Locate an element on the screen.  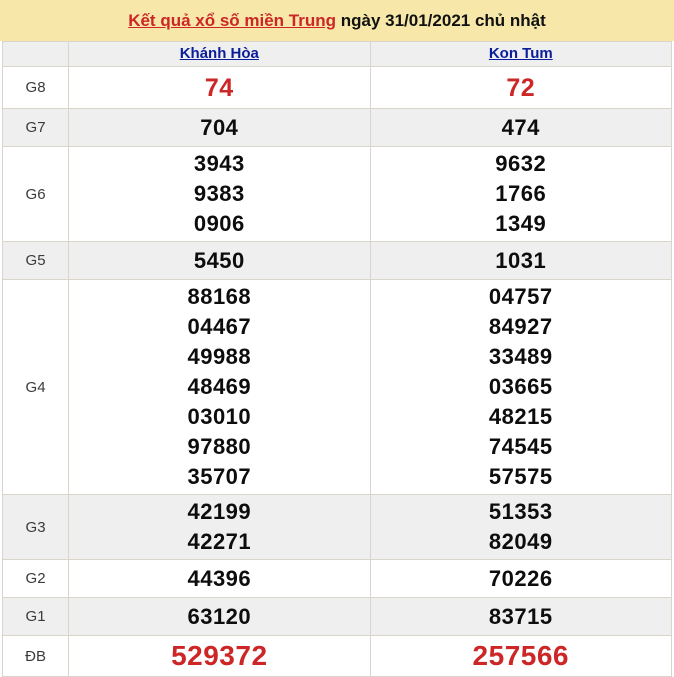
prize-label-g8: G8 is located at coordinates (35, 87).